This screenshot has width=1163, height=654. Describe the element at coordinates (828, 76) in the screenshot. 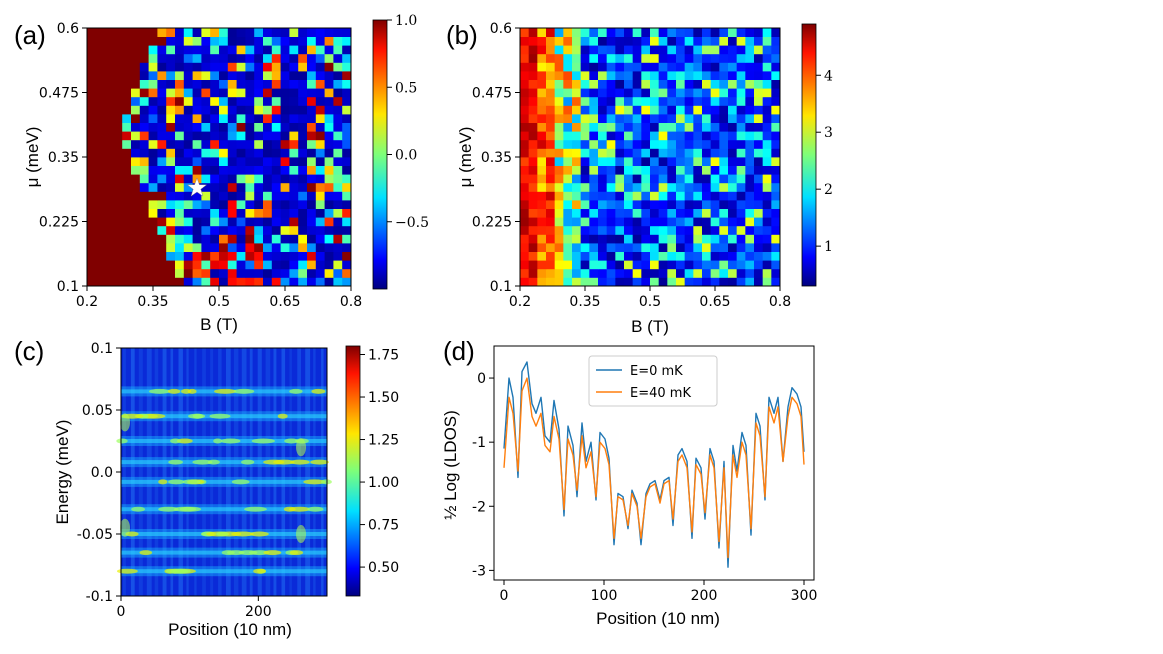

I see `colorbar-tick-label: 4` at that location.